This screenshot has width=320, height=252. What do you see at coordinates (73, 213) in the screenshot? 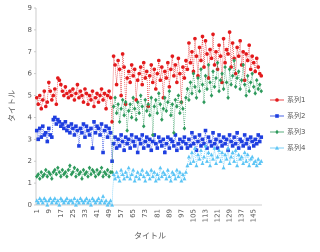
I see `x-tick-label: 25` at bounding box center [73, 213].